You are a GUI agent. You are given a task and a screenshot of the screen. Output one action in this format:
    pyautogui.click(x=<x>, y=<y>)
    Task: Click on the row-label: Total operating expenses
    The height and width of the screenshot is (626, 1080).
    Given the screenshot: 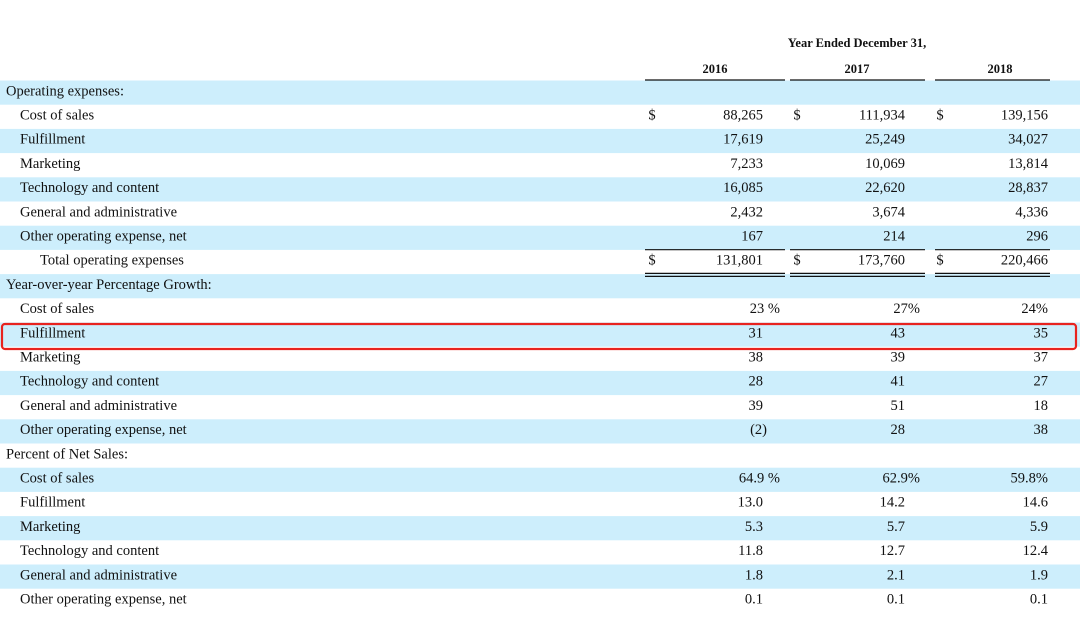 What is the action you would take?
    pyautogui.click(x=112, y=261)
    